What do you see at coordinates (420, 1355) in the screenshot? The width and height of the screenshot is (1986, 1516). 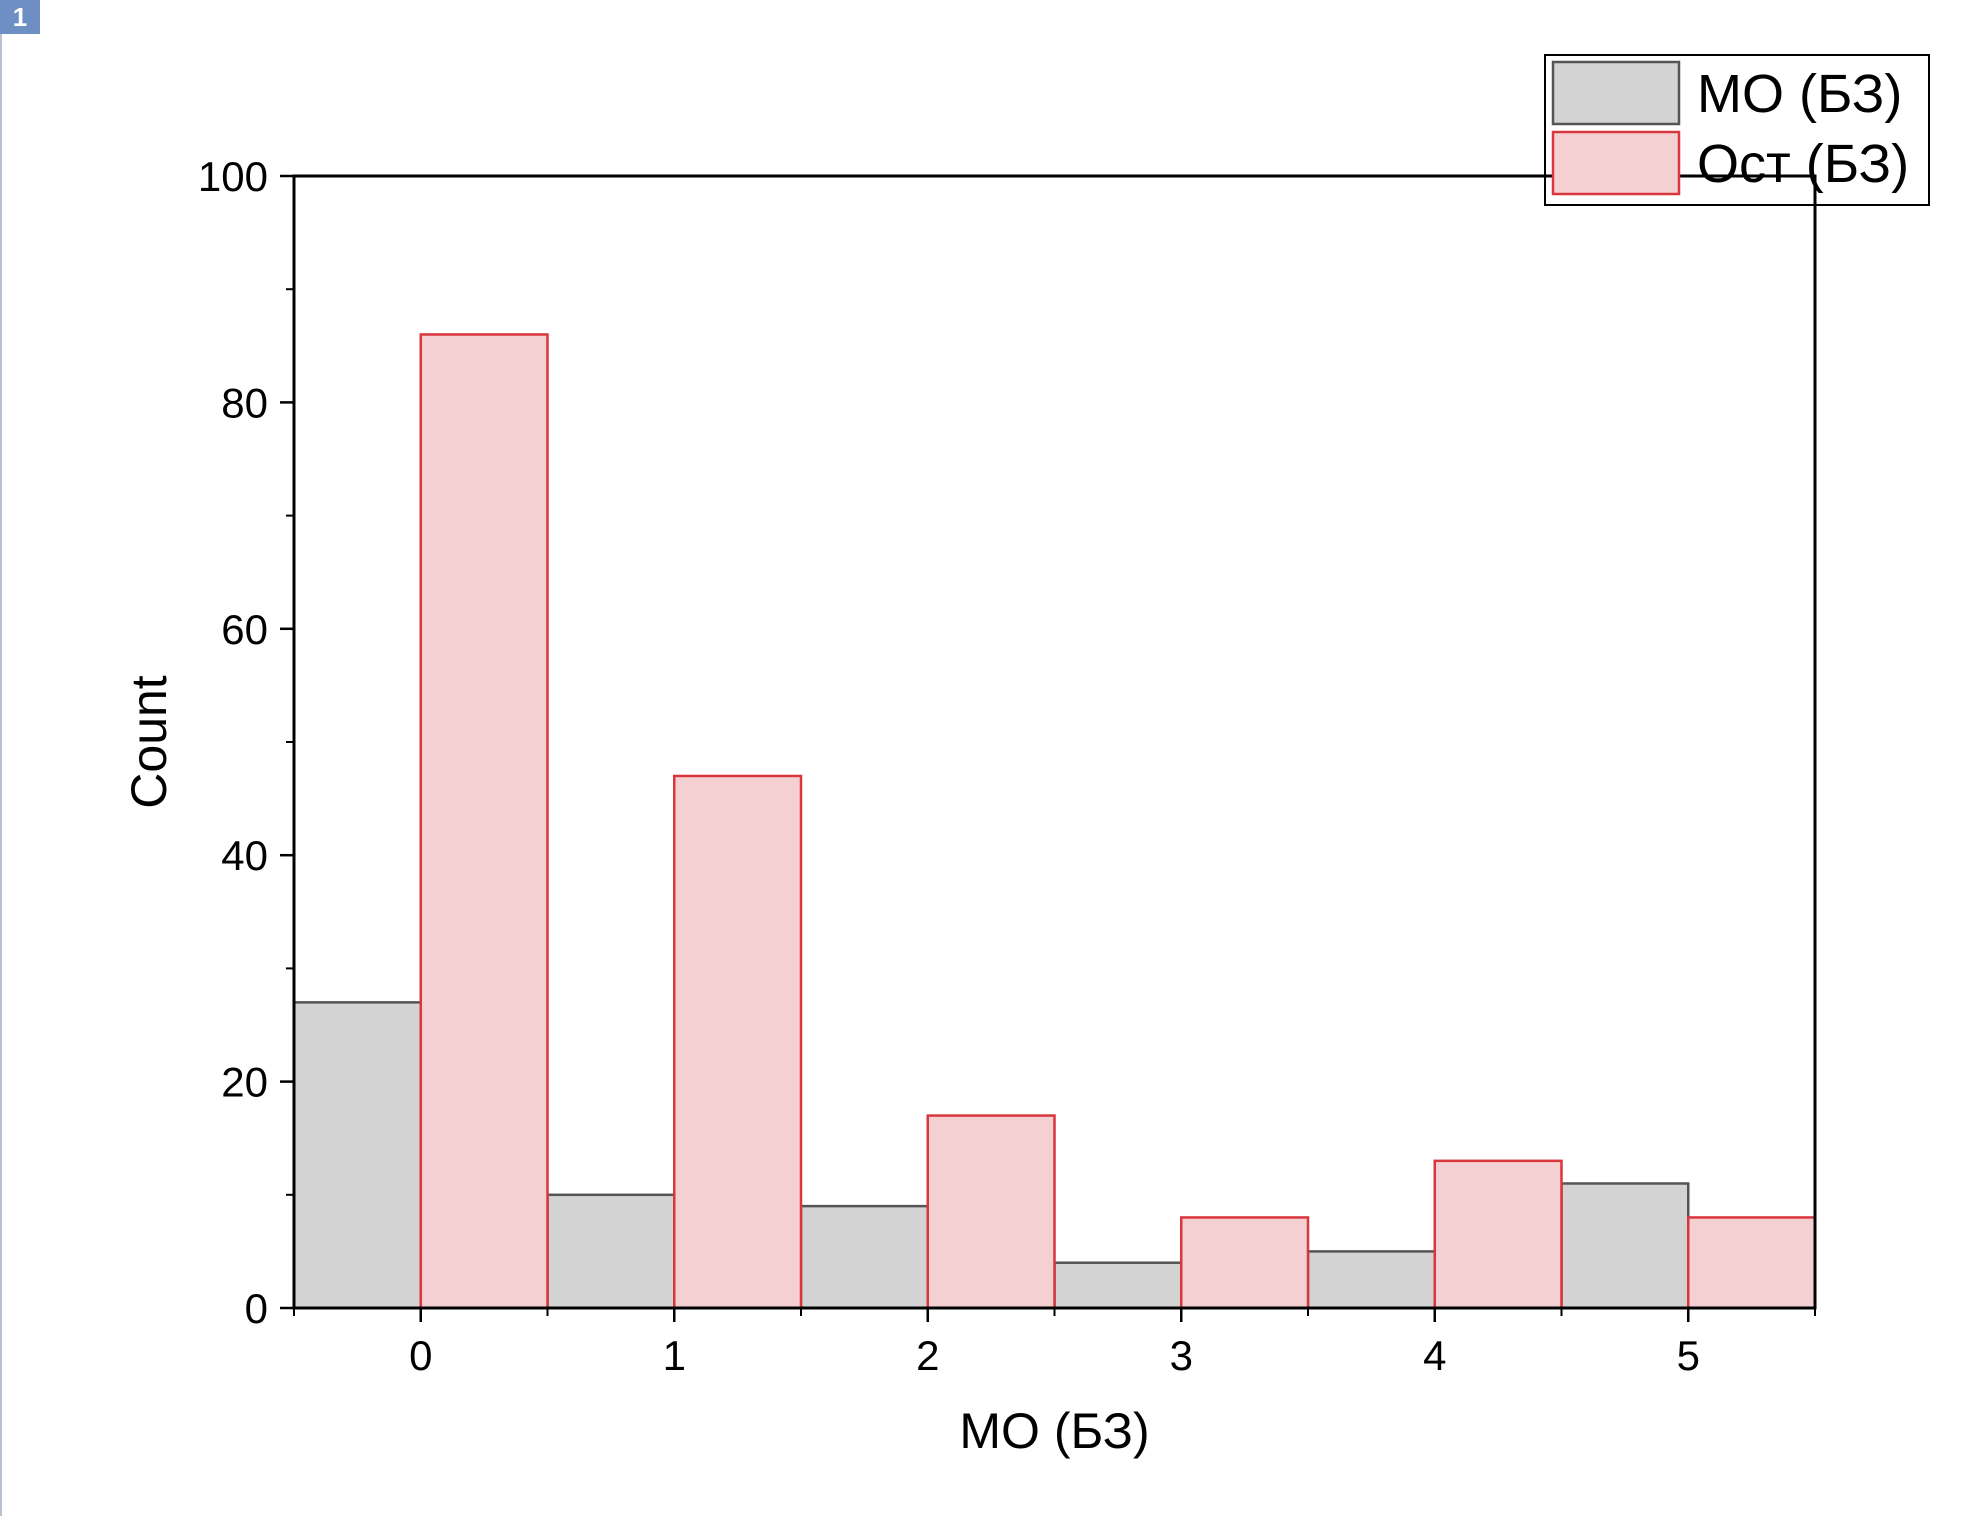 I see `x-tick-label-0: 0` at bounding box center [420, 1355].